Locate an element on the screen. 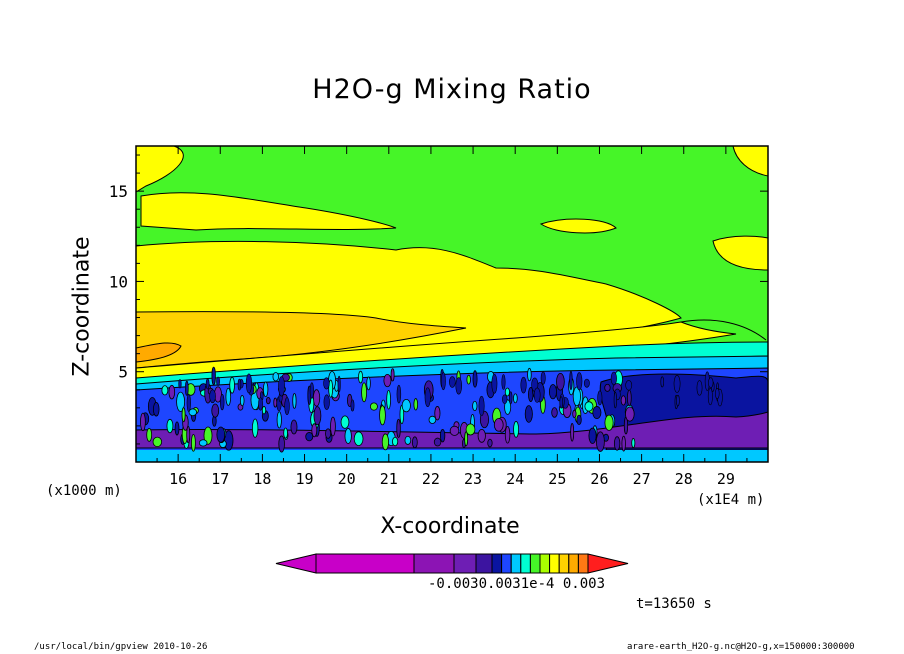 This screenshot has height=654, width=904. field-green-right is located at coordinates (723, 330).